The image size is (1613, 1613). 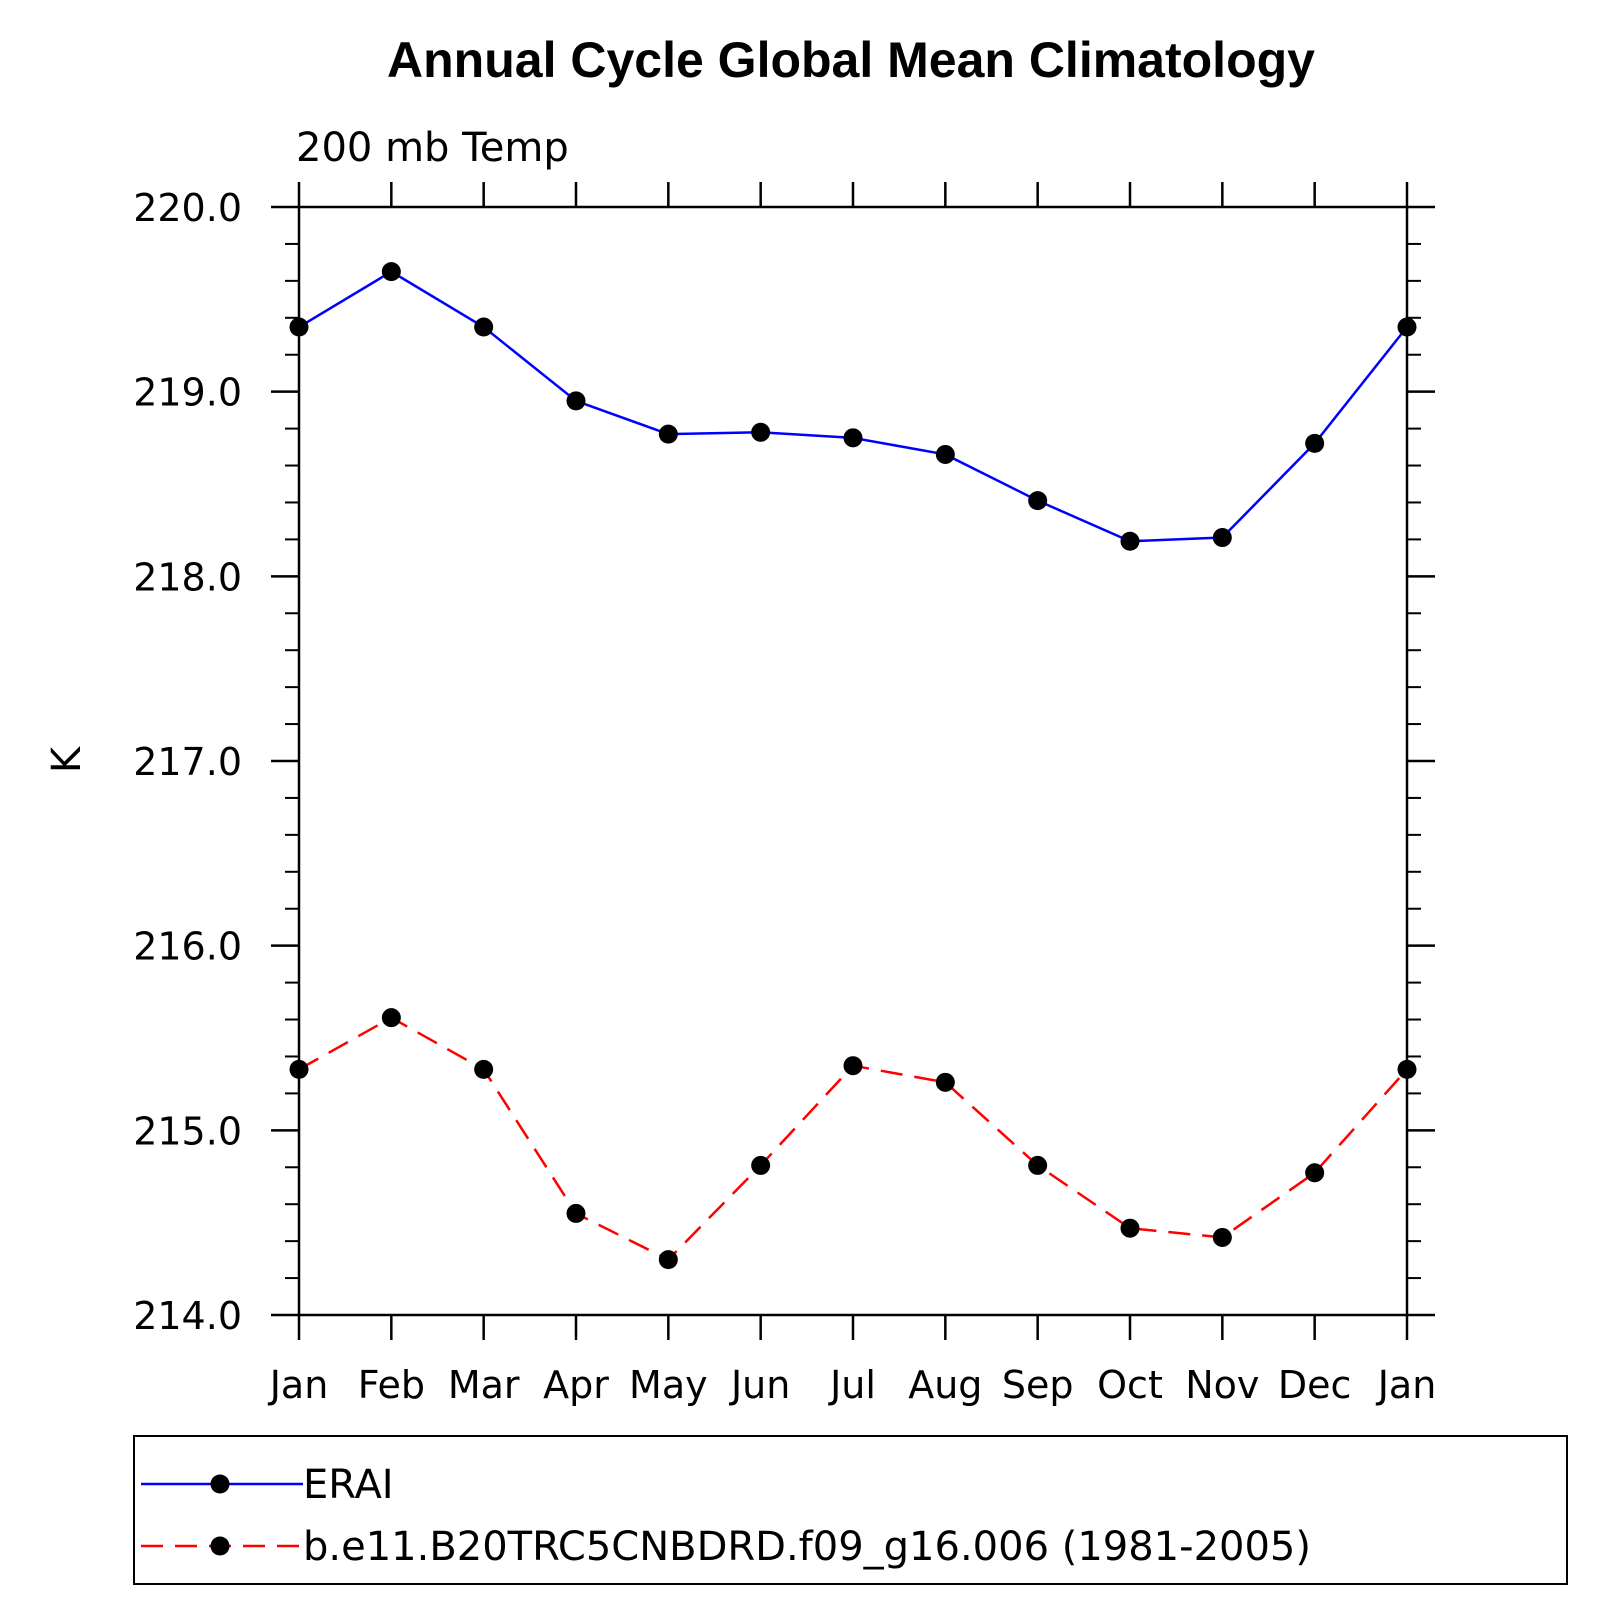 What do you see at coordinates (348, 1485) in the screenshot?
I see `legend-label-0: ERAI` at bounding box center [348, 1485].